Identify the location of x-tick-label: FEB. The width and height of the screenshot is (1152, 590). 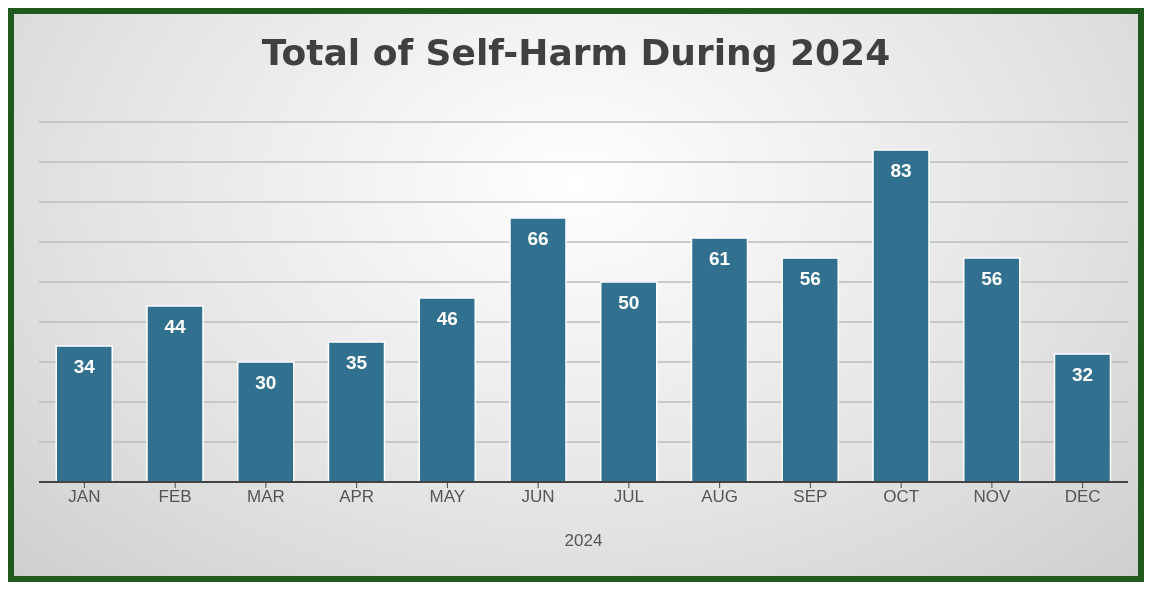
(175, 497).